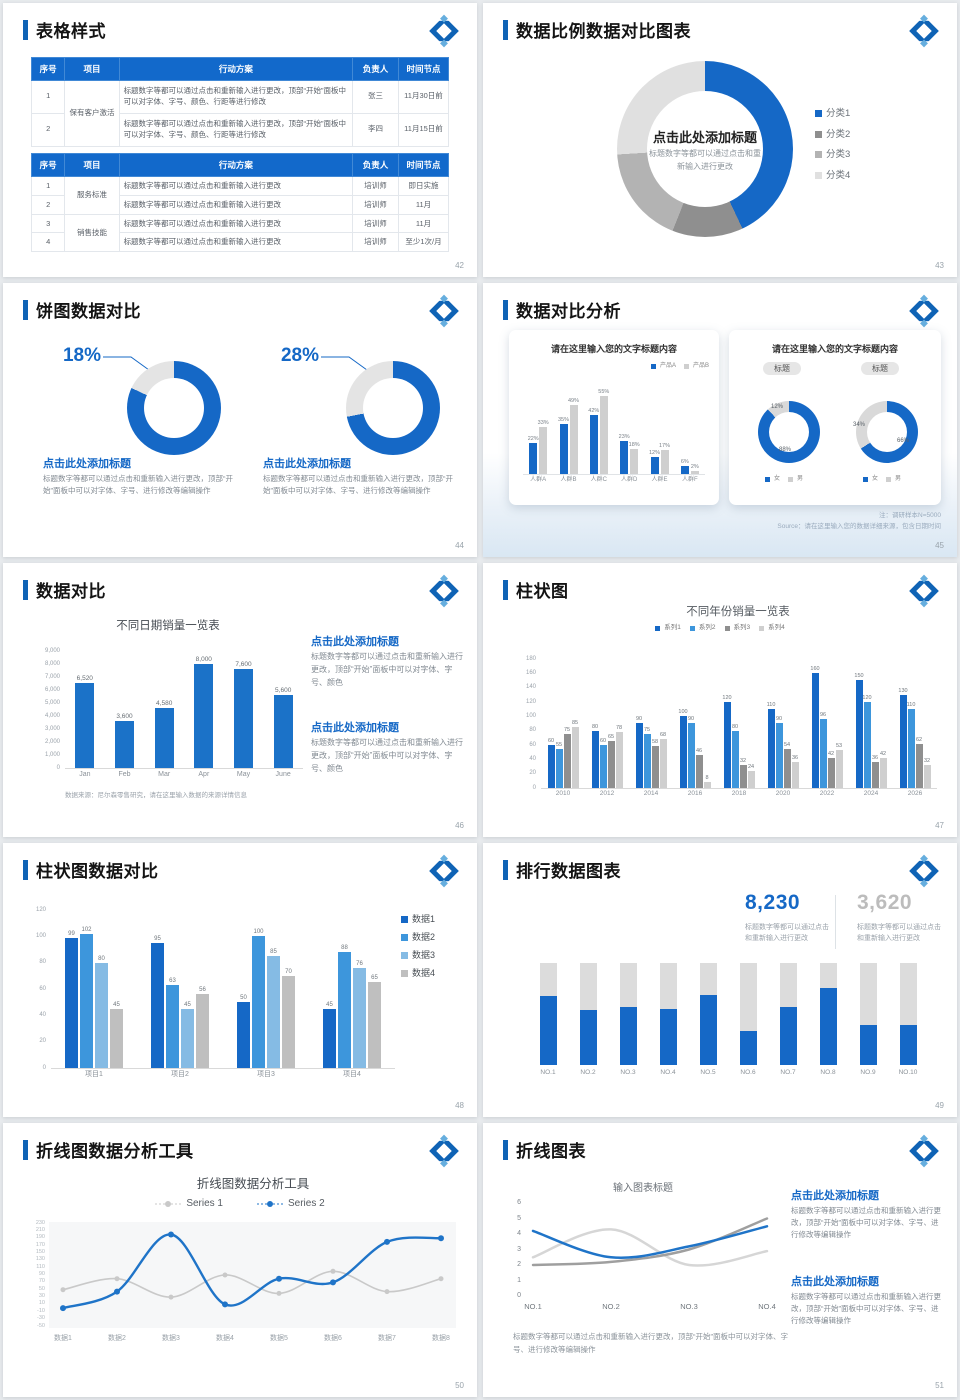 This screenshot has height=1400, width=960. What do you see at coordinates (573, 400) in the screenshot?
I see `data-label: 49%` at bounding box center [573, 400].